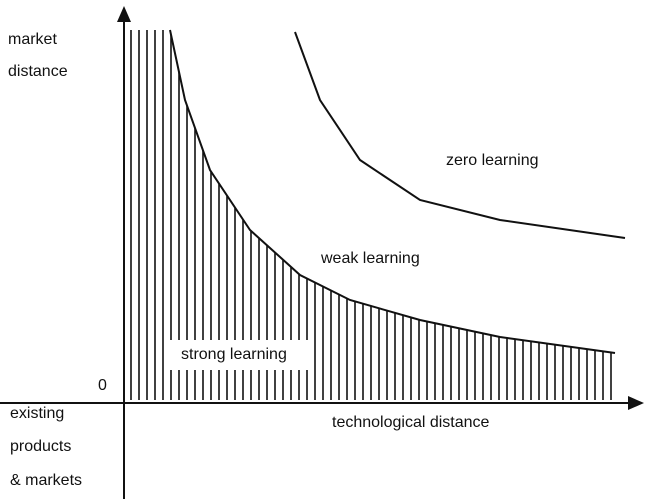  I want to click on y-axis-label-line: market, so click(32, 39).